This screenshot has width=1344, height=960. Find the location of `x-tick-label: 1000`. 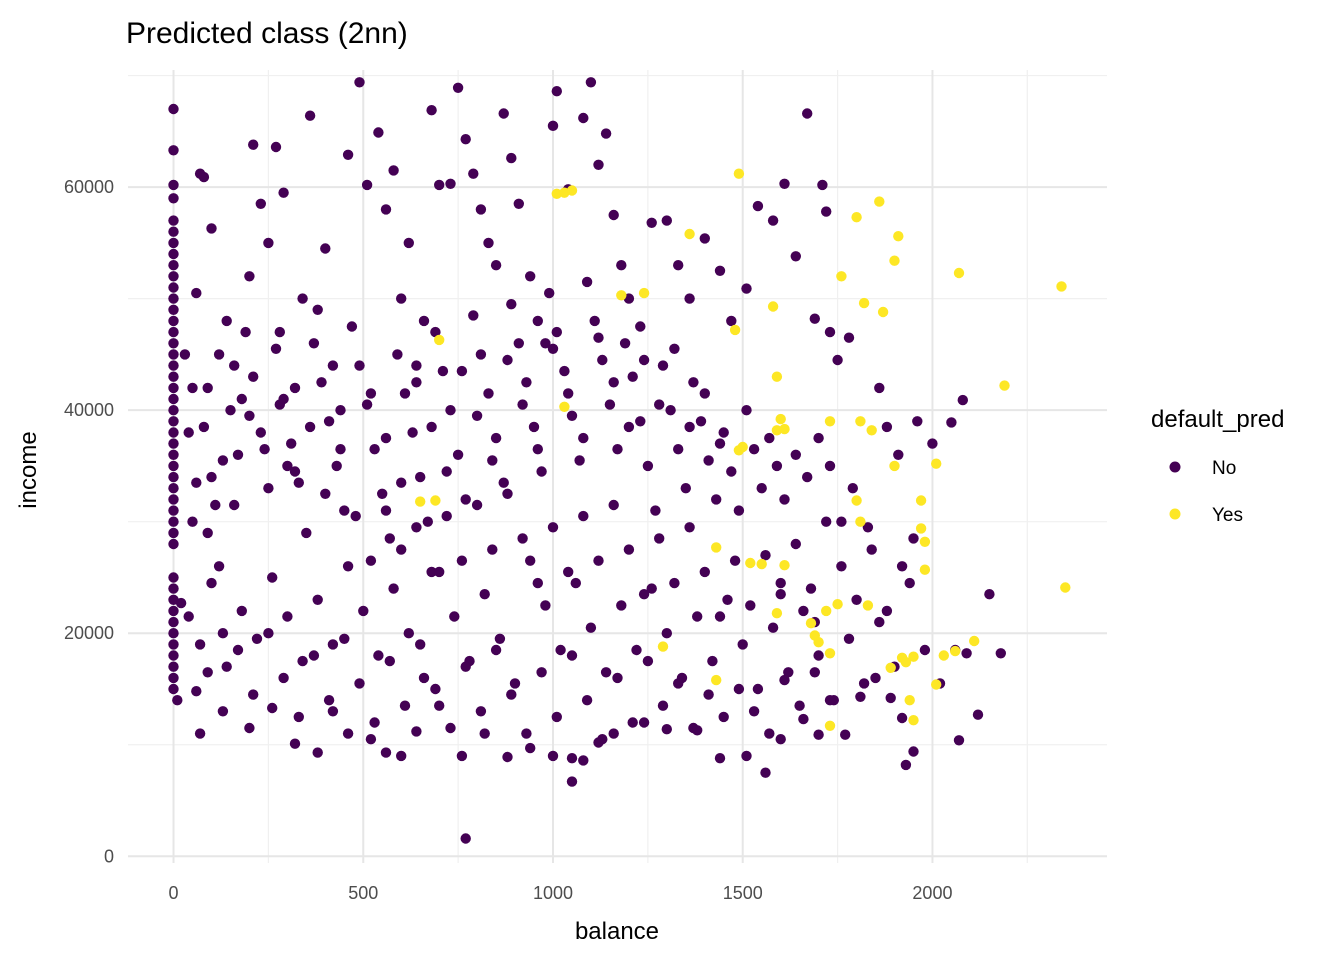

x-tick-label: 1000 is located at coordinates (553, 893).